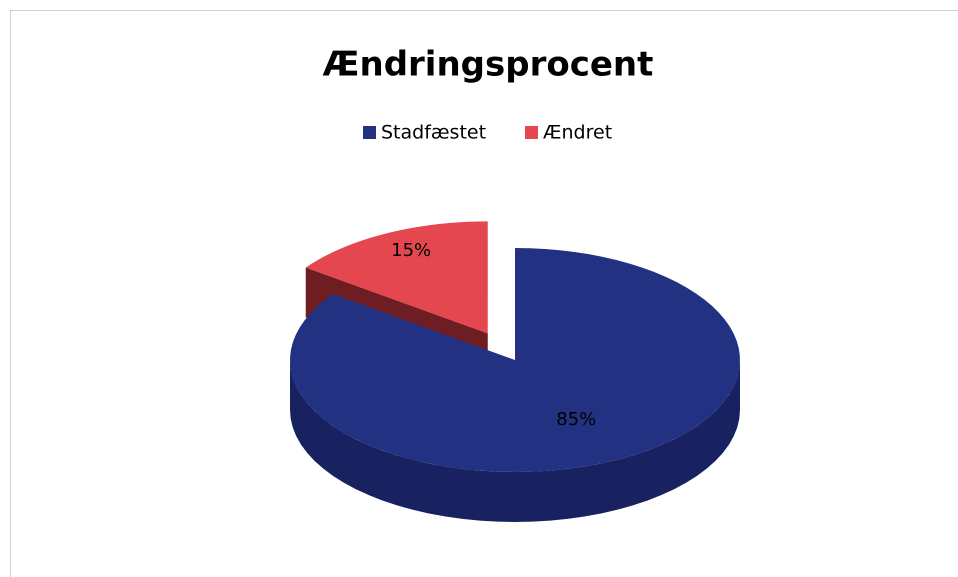  I want to click on slice, so click(396, 277).